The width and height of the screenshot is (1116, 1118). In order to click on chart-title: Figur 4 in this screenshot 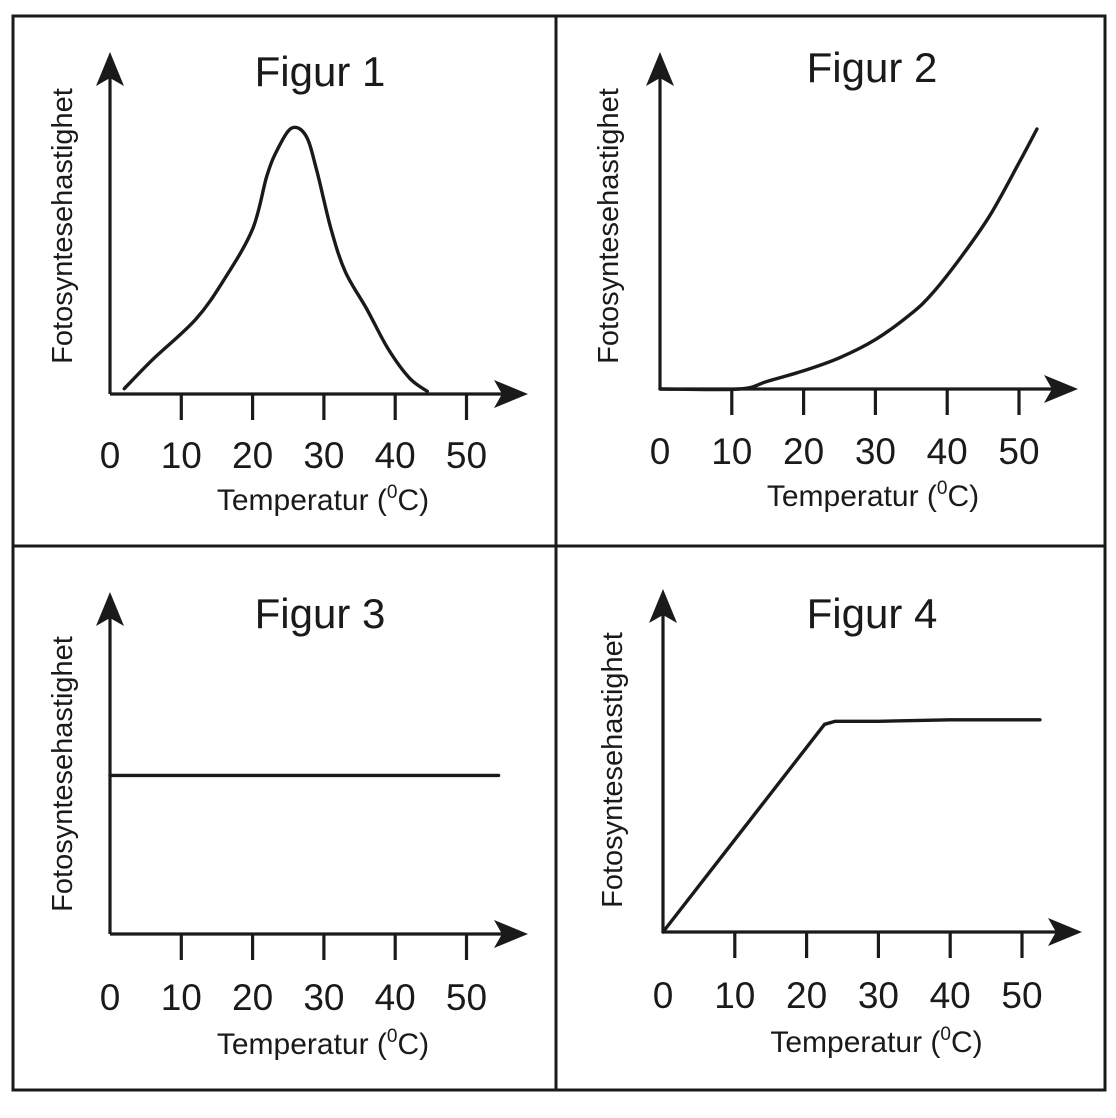, I will do `click(872, 613)`.